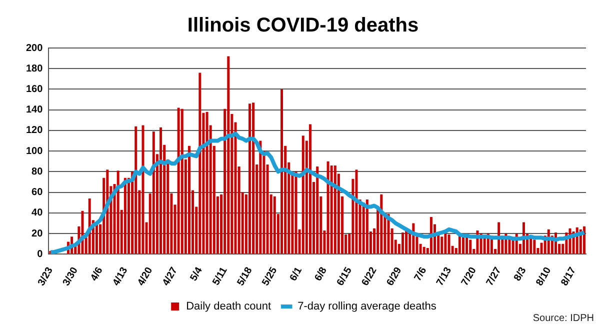 This screenshot has width=608, height=334. Describe the element at coordinates (38, 213) in the screenshot. I see `y-tick-label: 40` at that location.